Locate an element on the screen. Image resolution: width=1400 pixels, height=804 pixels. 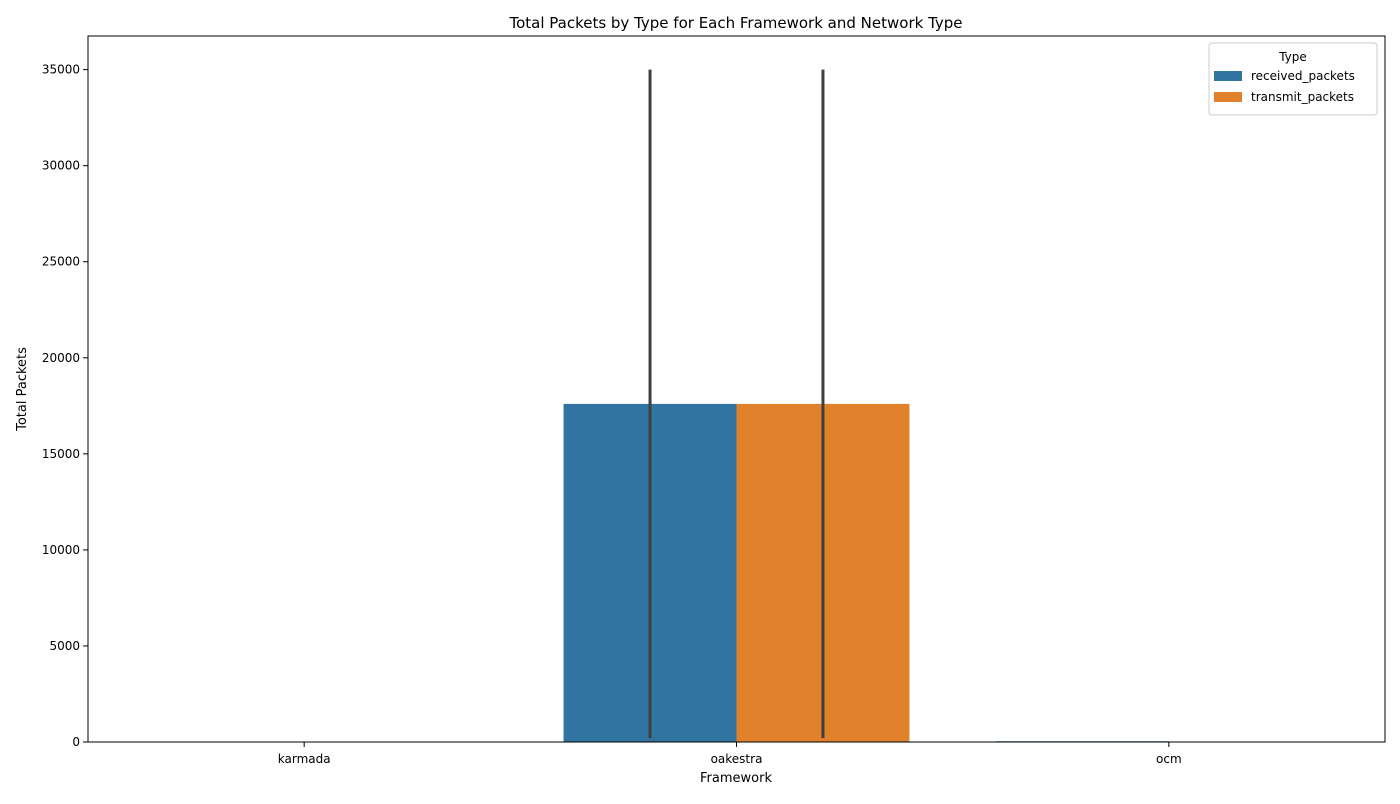
legend: Type received_packets transmit_packets is located at coordinates (1293, 79).